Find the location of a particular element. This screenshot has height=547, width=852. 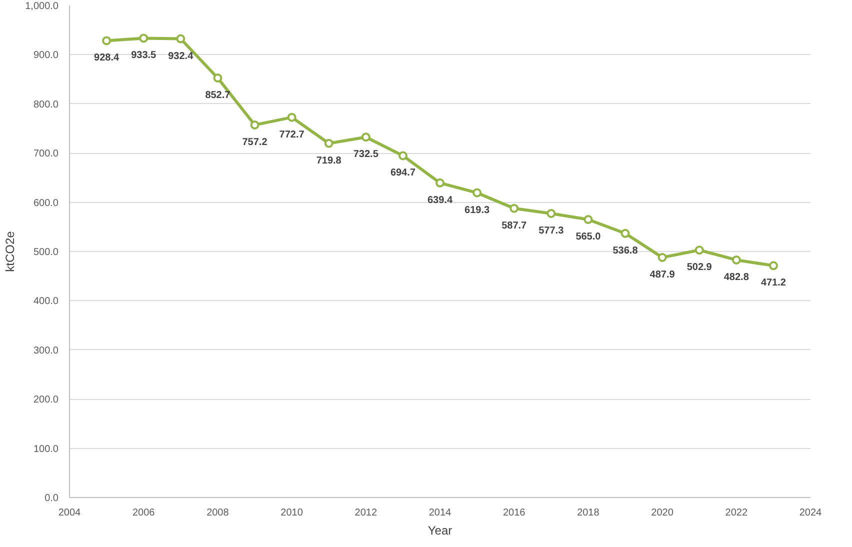

y-tick-label: 400.0 is located at coordinates (46, 302).